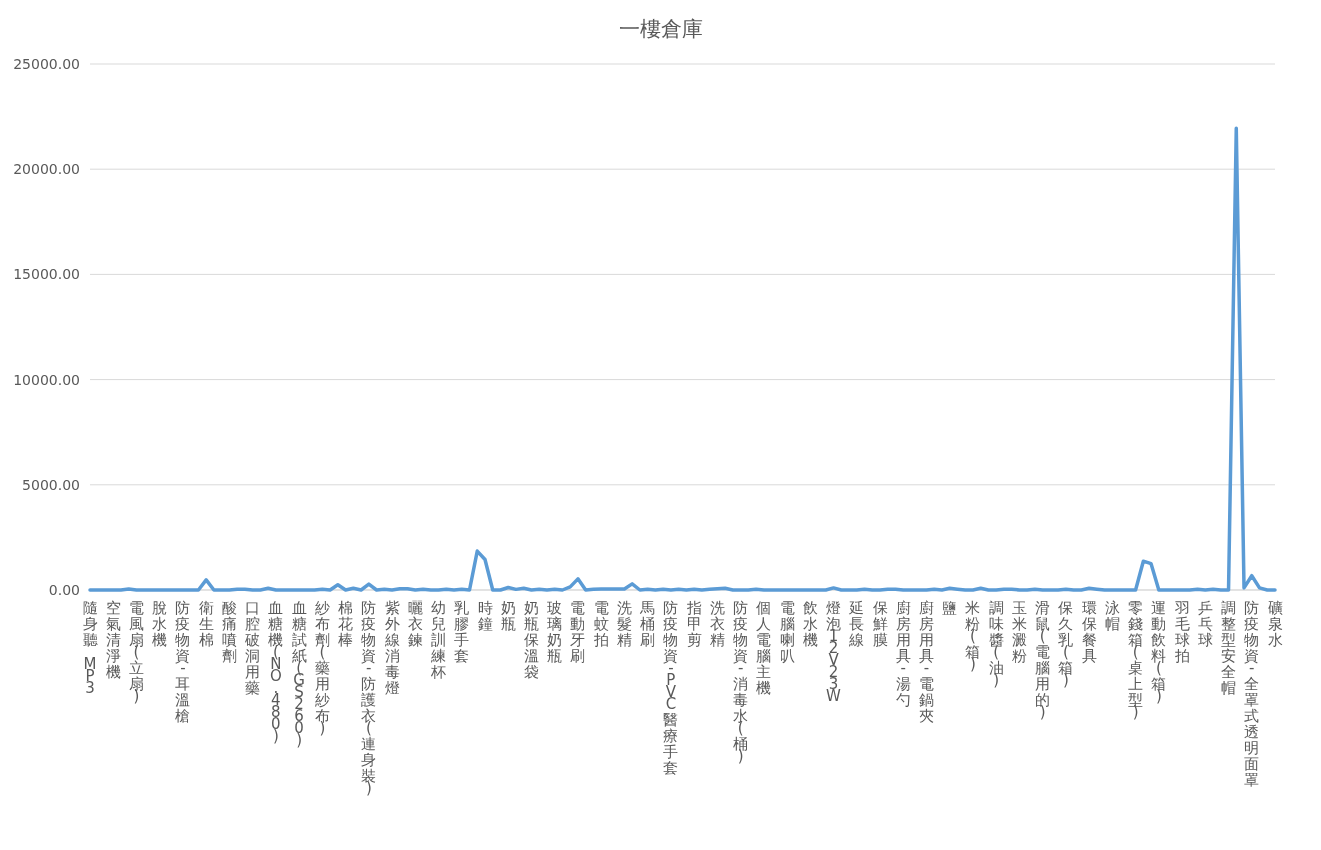 The image size is (1321, 850). What do you see at coordinates (903, 654) in the screenshot?
I see `x-tick-label: 廚房用具-湯勺` at bounding box center [903, 654].